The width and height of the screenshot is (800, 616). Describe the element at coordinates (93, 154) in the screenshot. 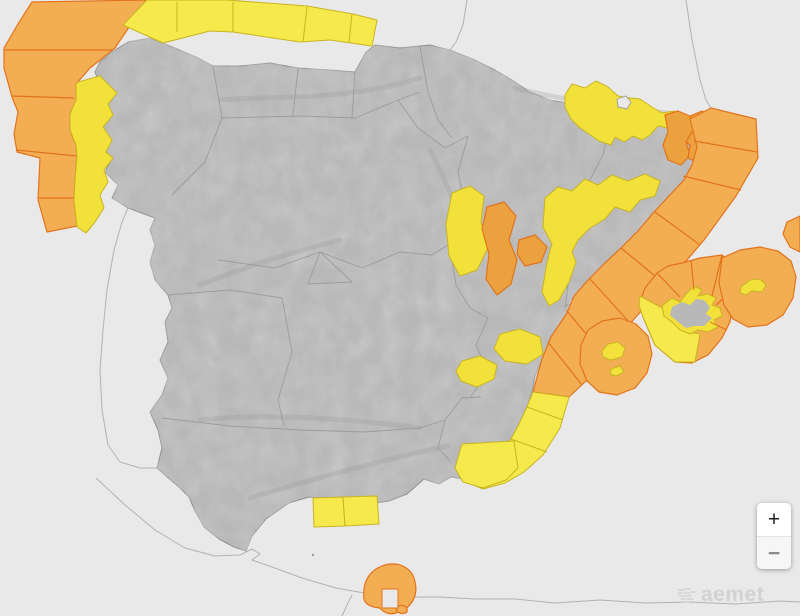

I see `warning-zone-rias-baixas-land` at that location.